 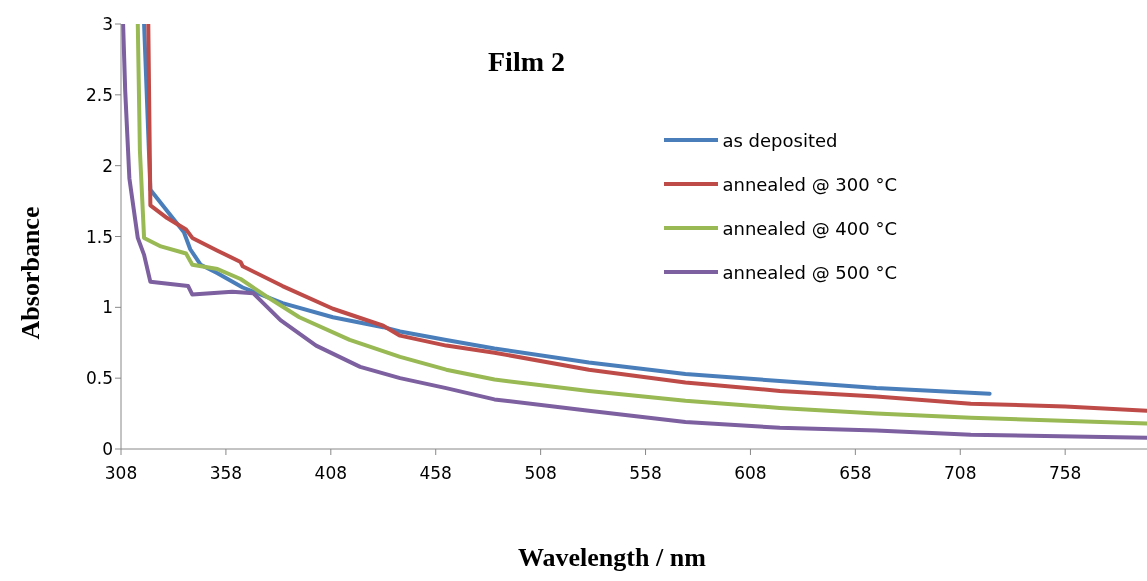 What do you see at coordinates (750, 473) in the screenshot?
I see `x-tick-label: 608` at bounding box center [750, 473].